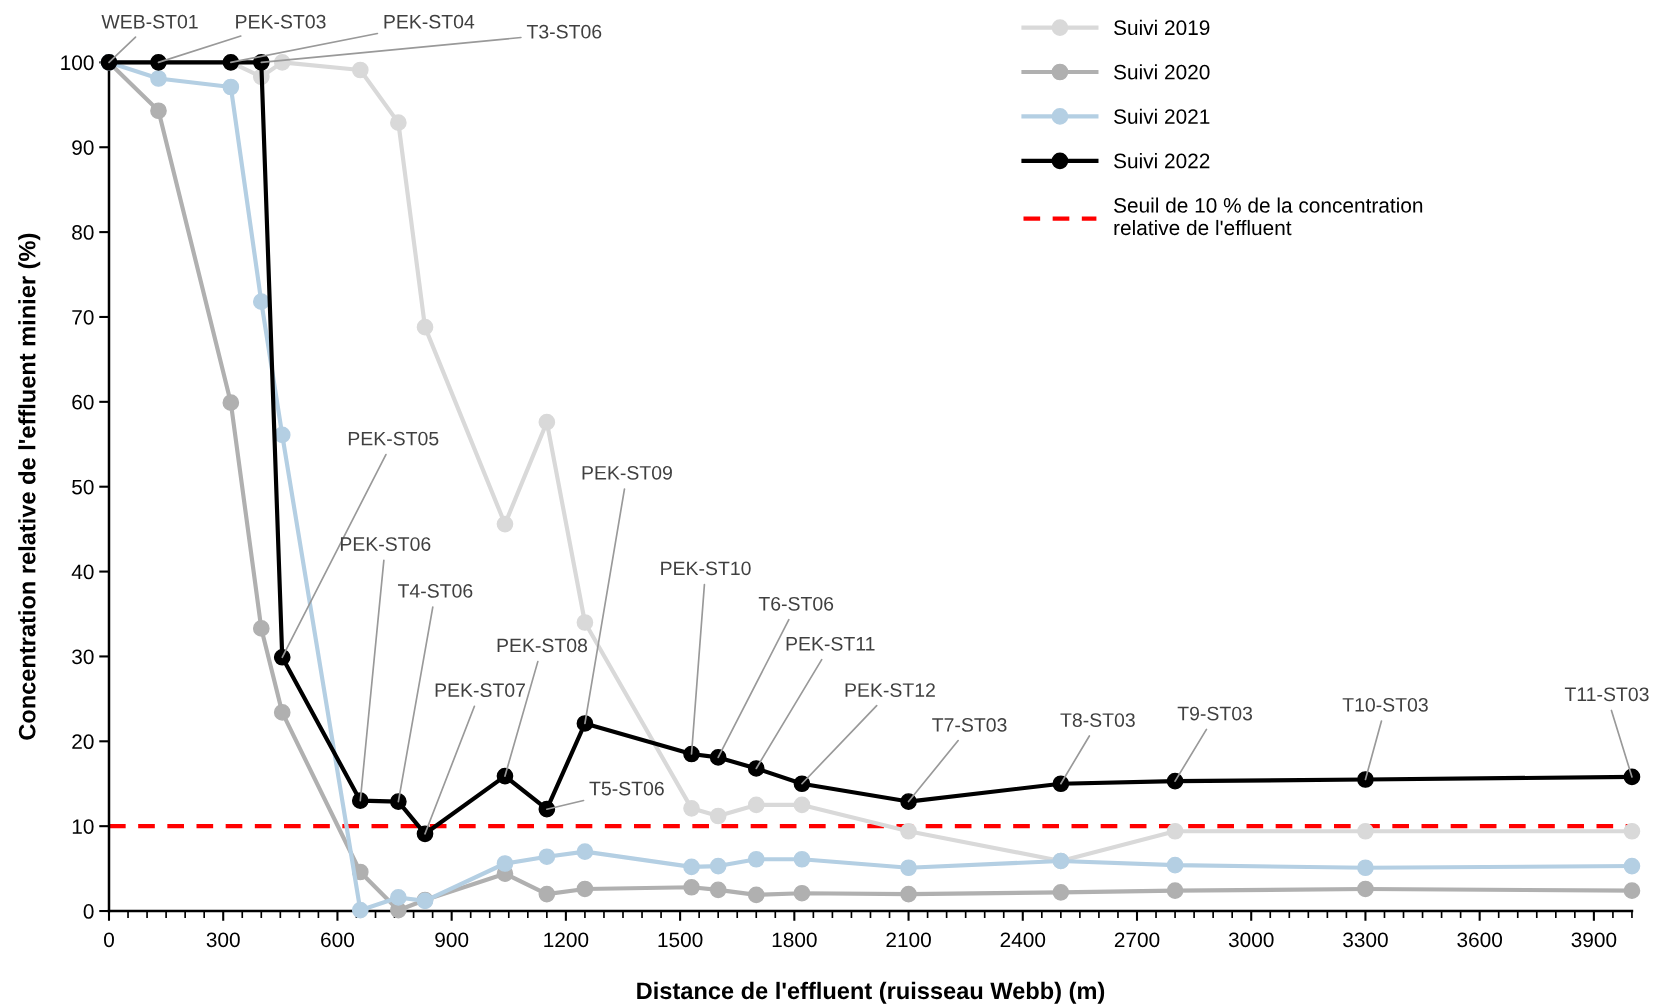 The width and height of the screenshot is (1659, 1006). Describe the element at coordinates (871, 992) in the screenshot. I see `x-axis-title: Distance de l'effluent (ruisseau Webb) (m)` at that location.